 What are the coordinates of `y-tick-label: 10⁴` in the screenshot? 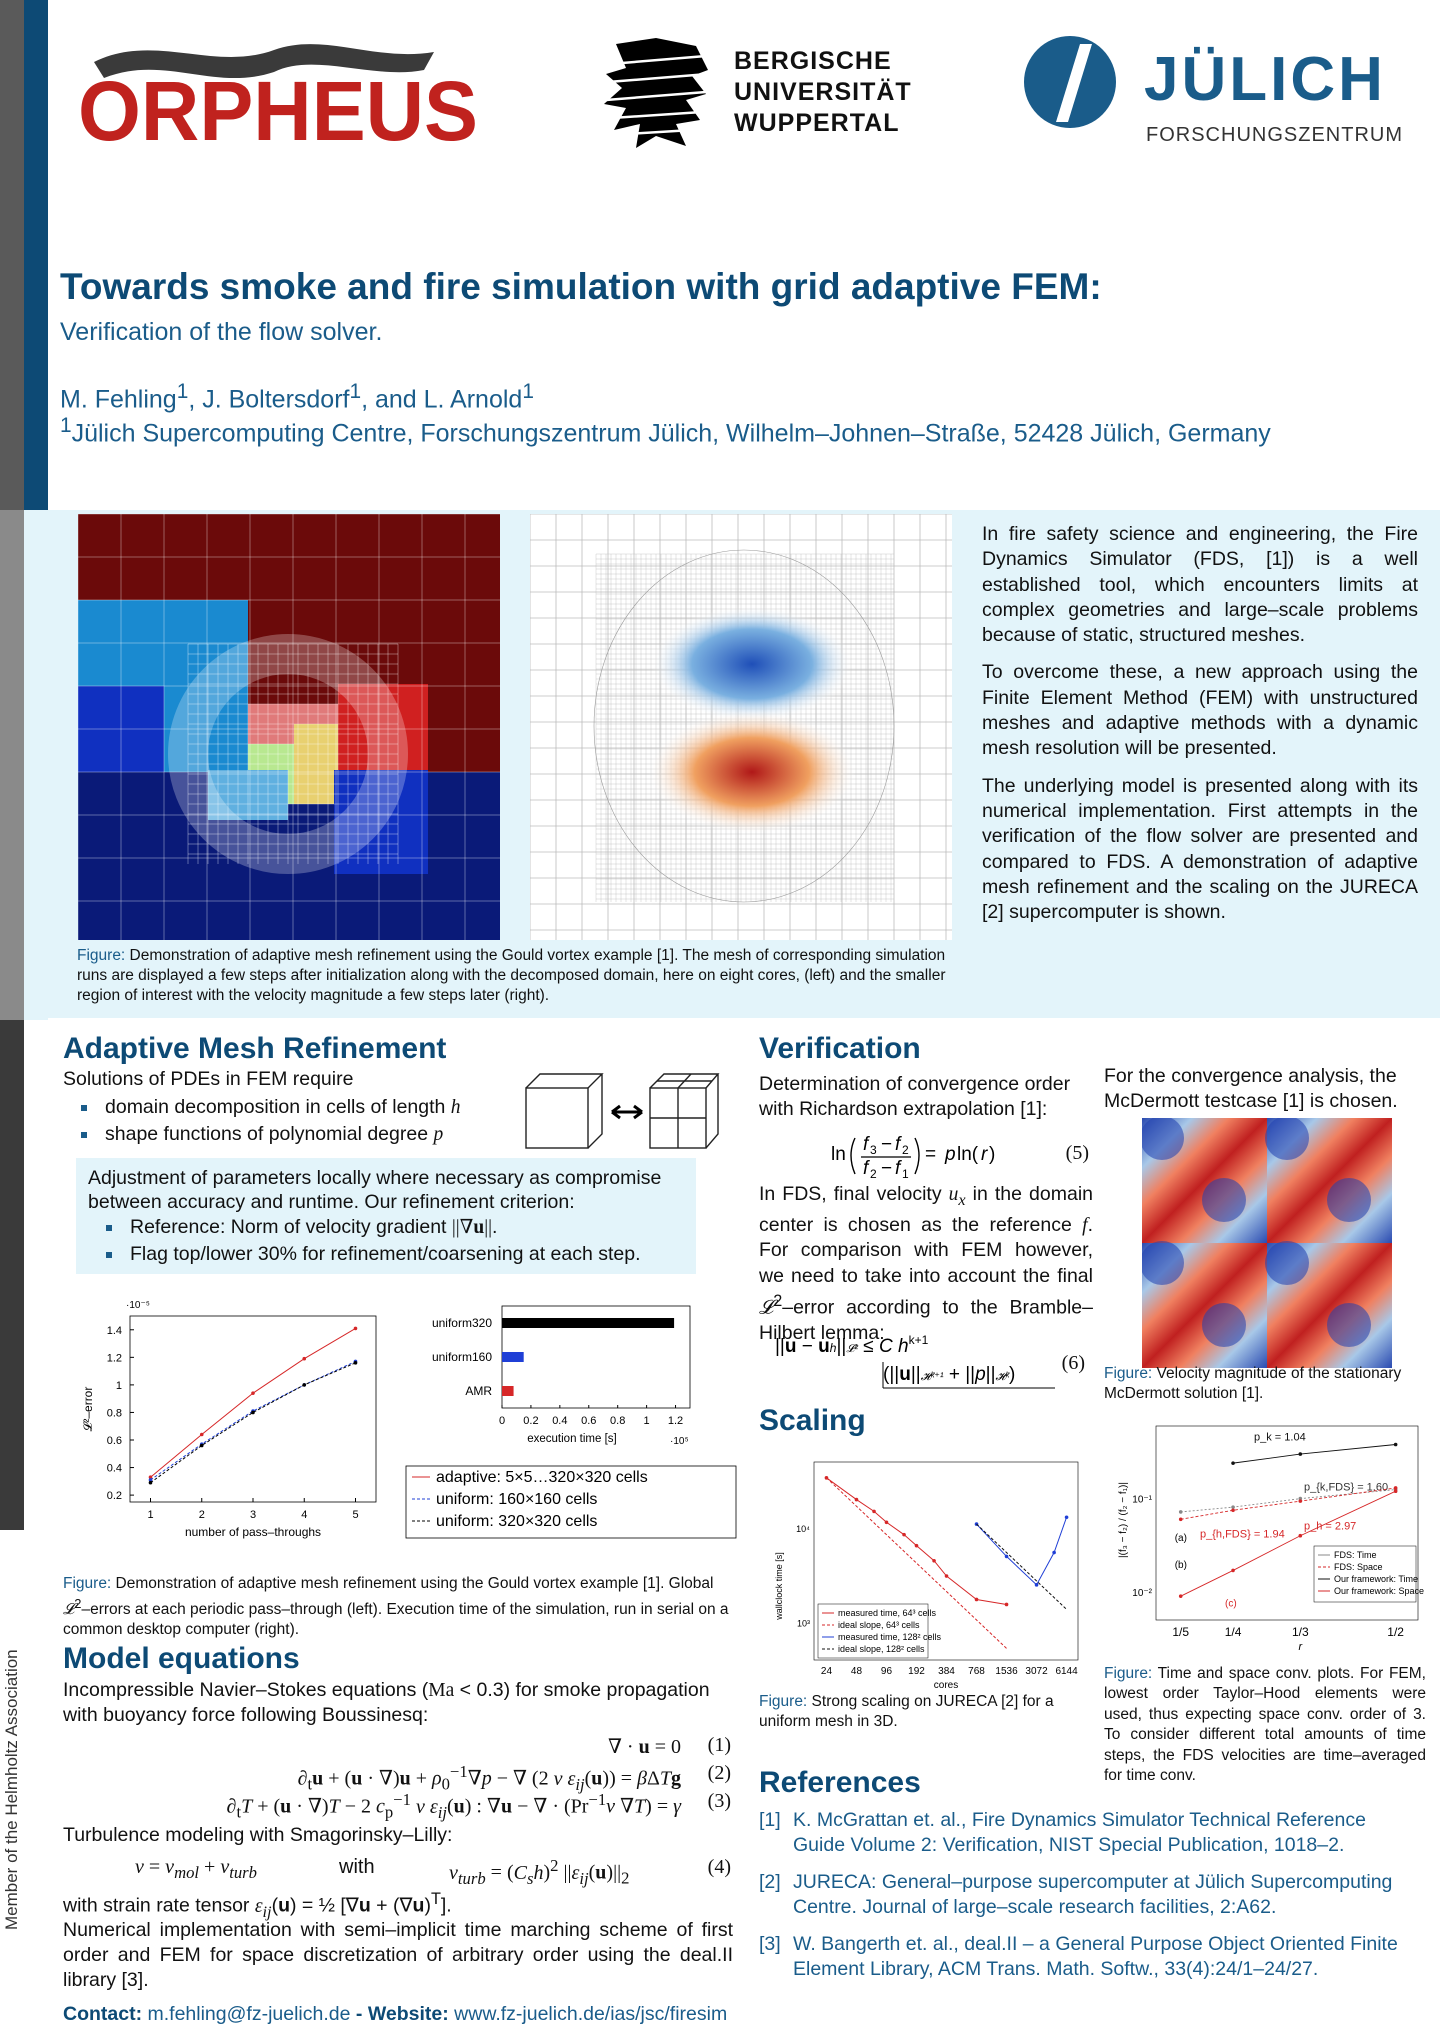 It's located at (803, 1529).